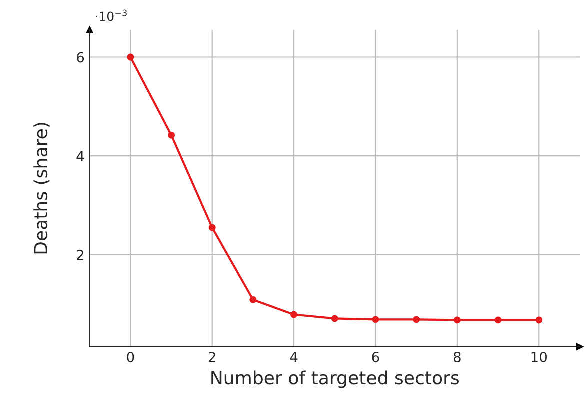 The width and height of the screenshot is (587, 401). What do you see at coordinates (42, 188) in the screenshot?
I see `y-axis-title: Deaths (share)` at bounding box center [42, 188].